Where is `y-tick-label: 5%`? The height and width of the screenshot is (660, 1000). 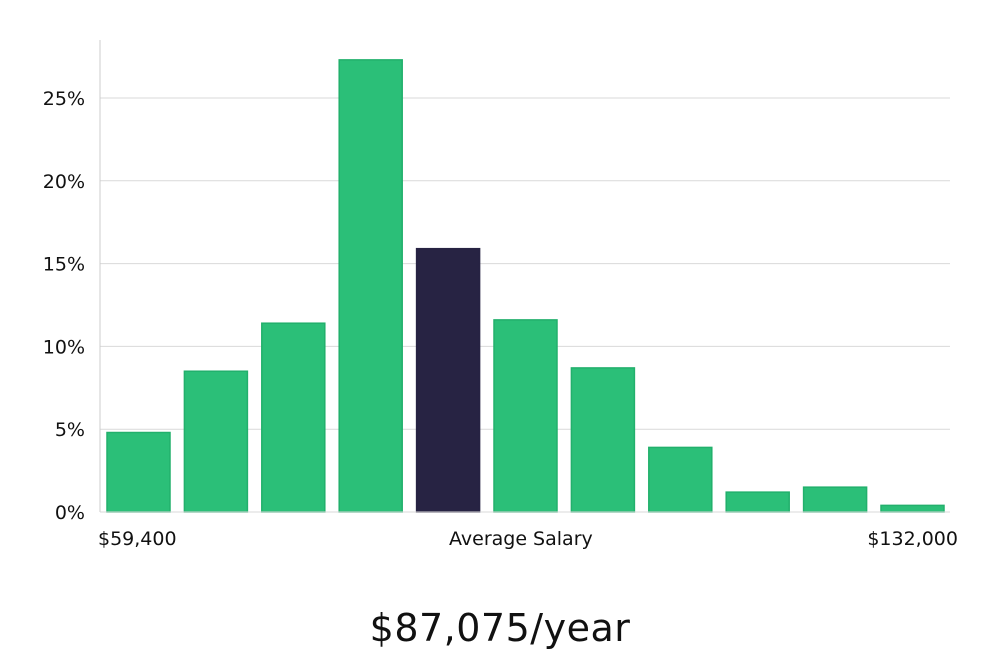 y-tick-label: 5% is located at coordinates (70, 430).